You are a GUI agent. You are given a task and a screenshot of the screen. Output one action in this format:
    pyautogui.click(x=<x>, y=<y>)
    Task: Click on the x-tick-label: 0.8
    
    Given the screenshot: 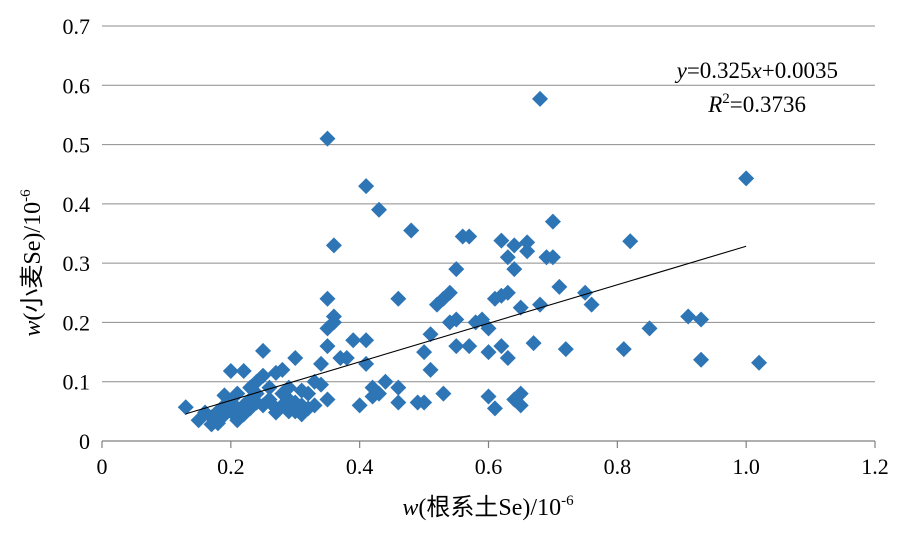 What is the action you would take?
    pyautogui.click(x=618, y=466)
    